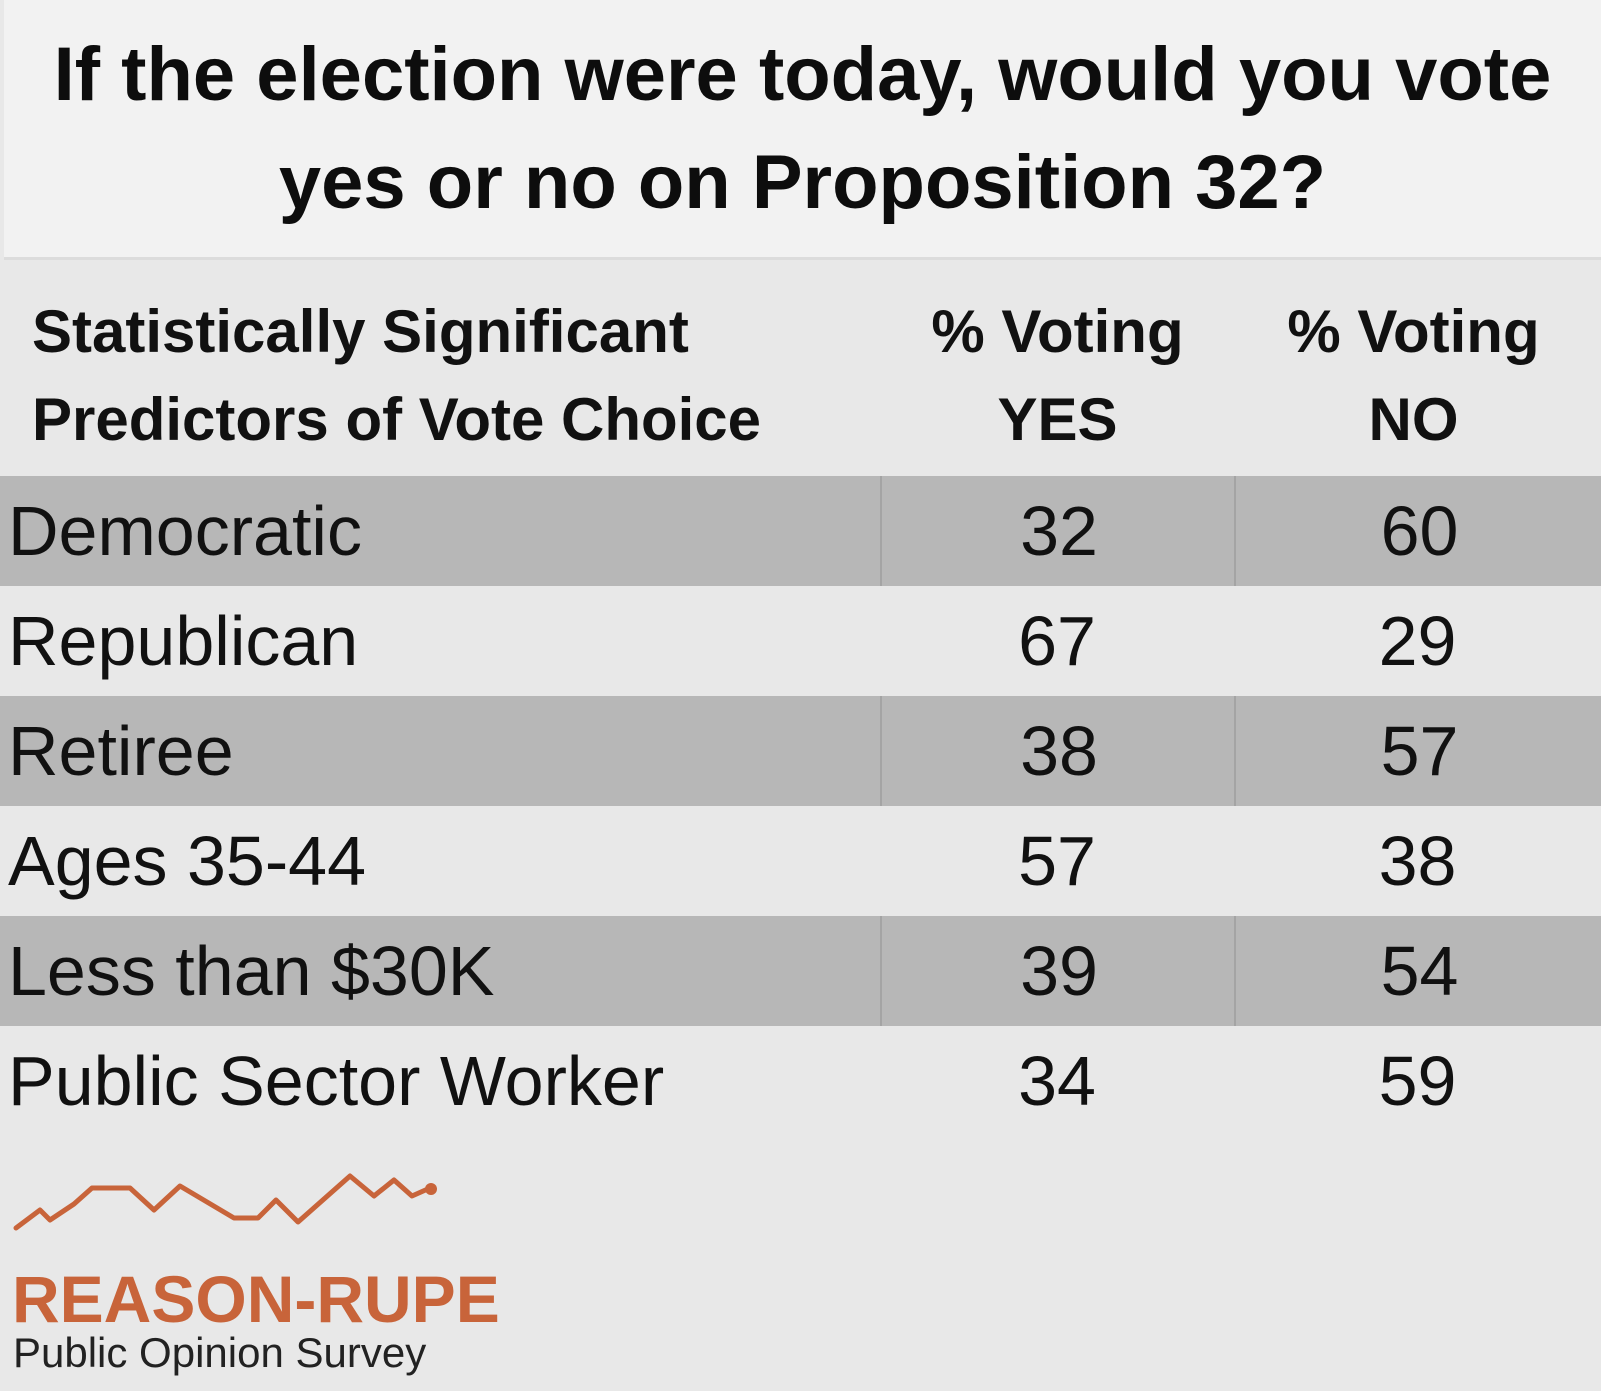 This screenshot has height=1391, width=1601. What do you see at coordinates (800, 751) in the screenshot?
I see `table-row: Retiree 38 57` at bounding box center [800, 751].